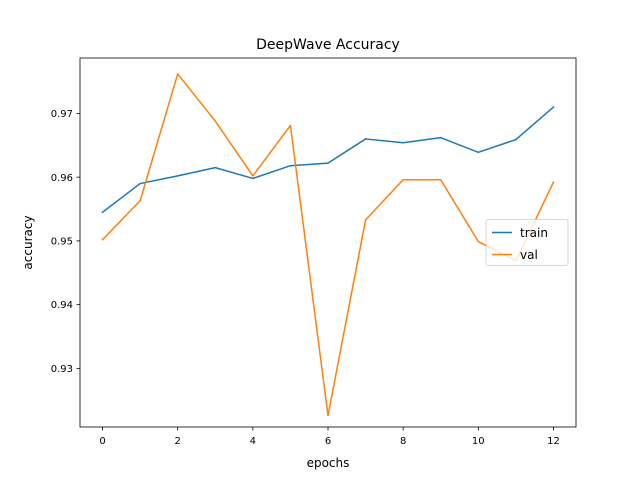  Describe the element at coordinates (62, 242) in the screenshot. I see `y-tick-label: 0.95` at that location.